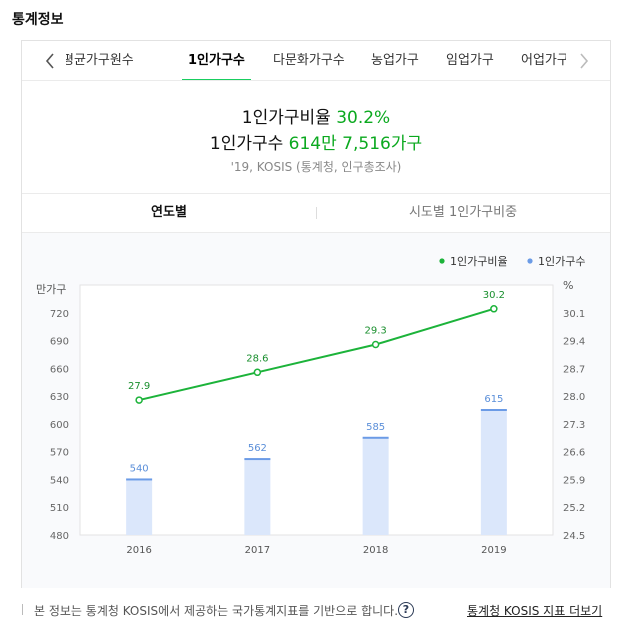  What do you see at coordinates (59, 397) in the screenshot?
I see `y-tick-left: 630` at bounding box center [59, 397].